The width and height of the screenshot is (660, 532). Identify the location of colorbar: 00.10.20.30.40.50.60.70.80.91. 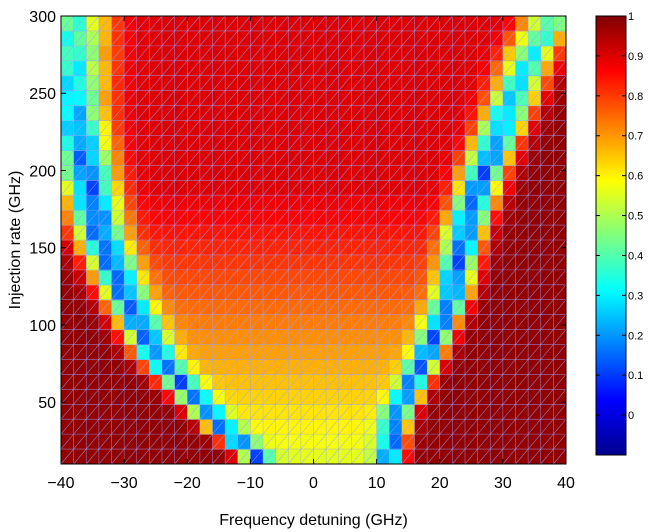
(619, 233).